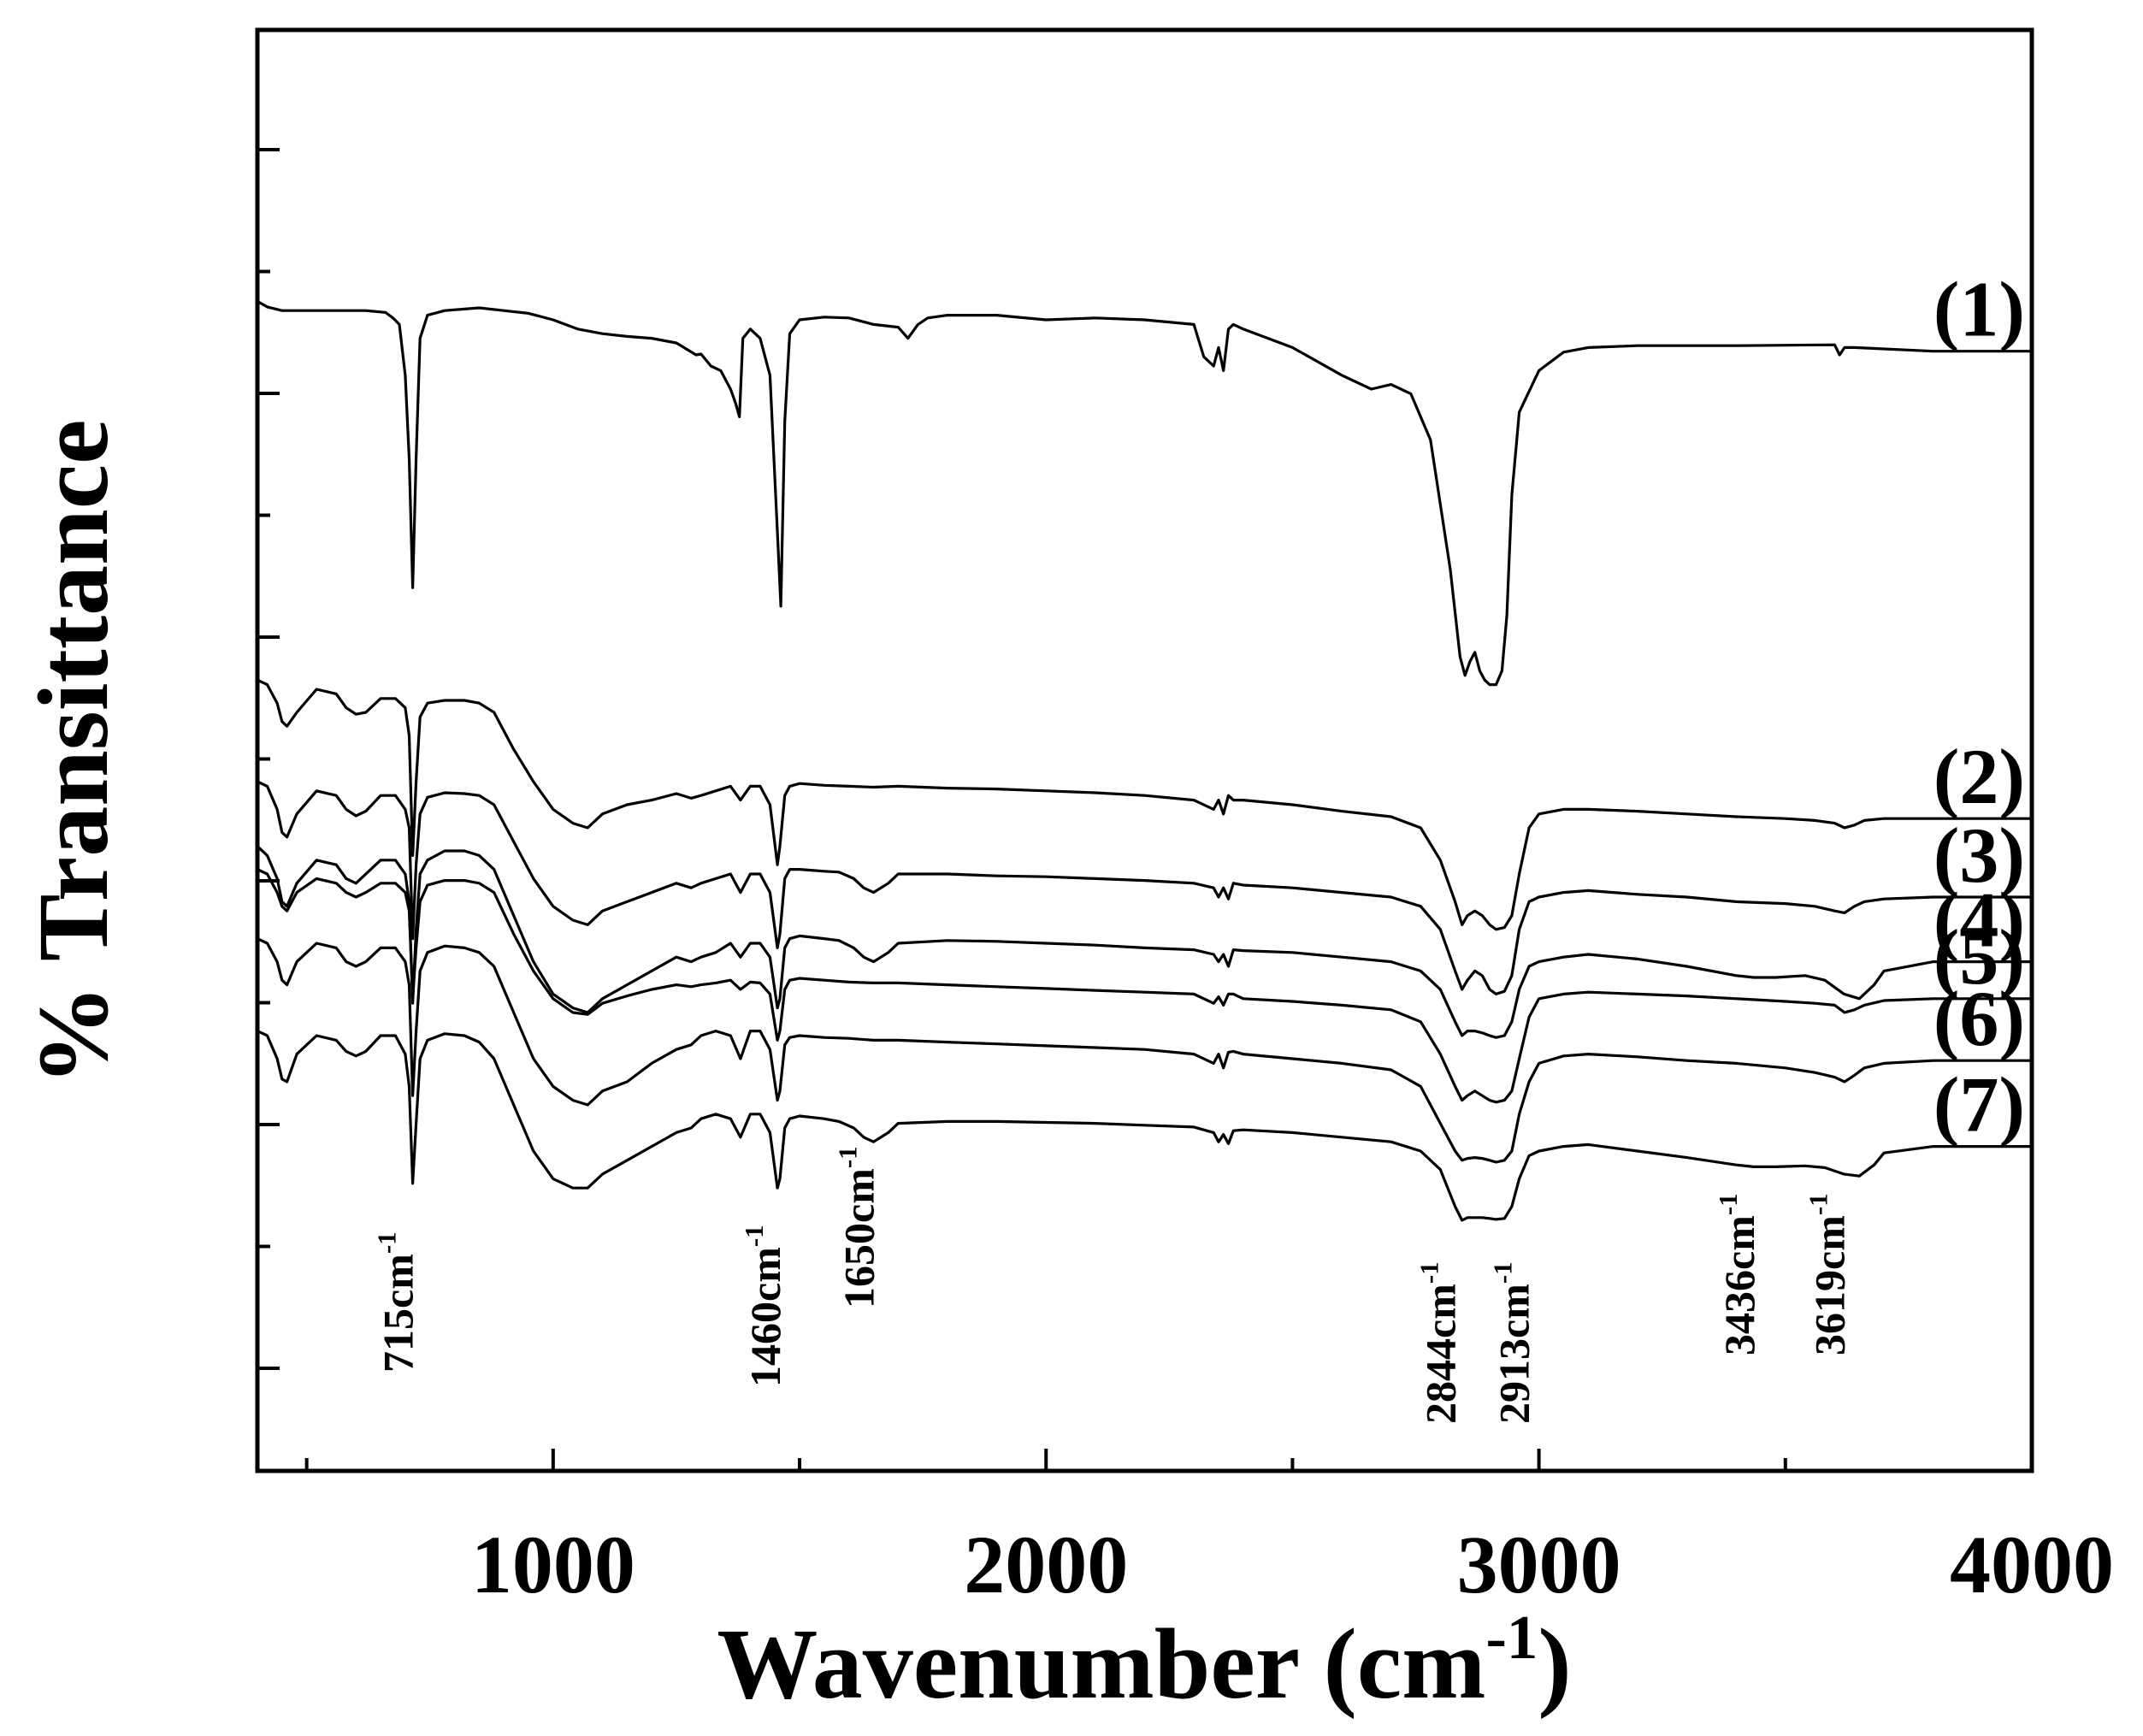 Image resolution: width=2143 pixels, height=1736 pixels. I want to click on peak-label-3619: 3619cm-1, so click(1828, 1274).